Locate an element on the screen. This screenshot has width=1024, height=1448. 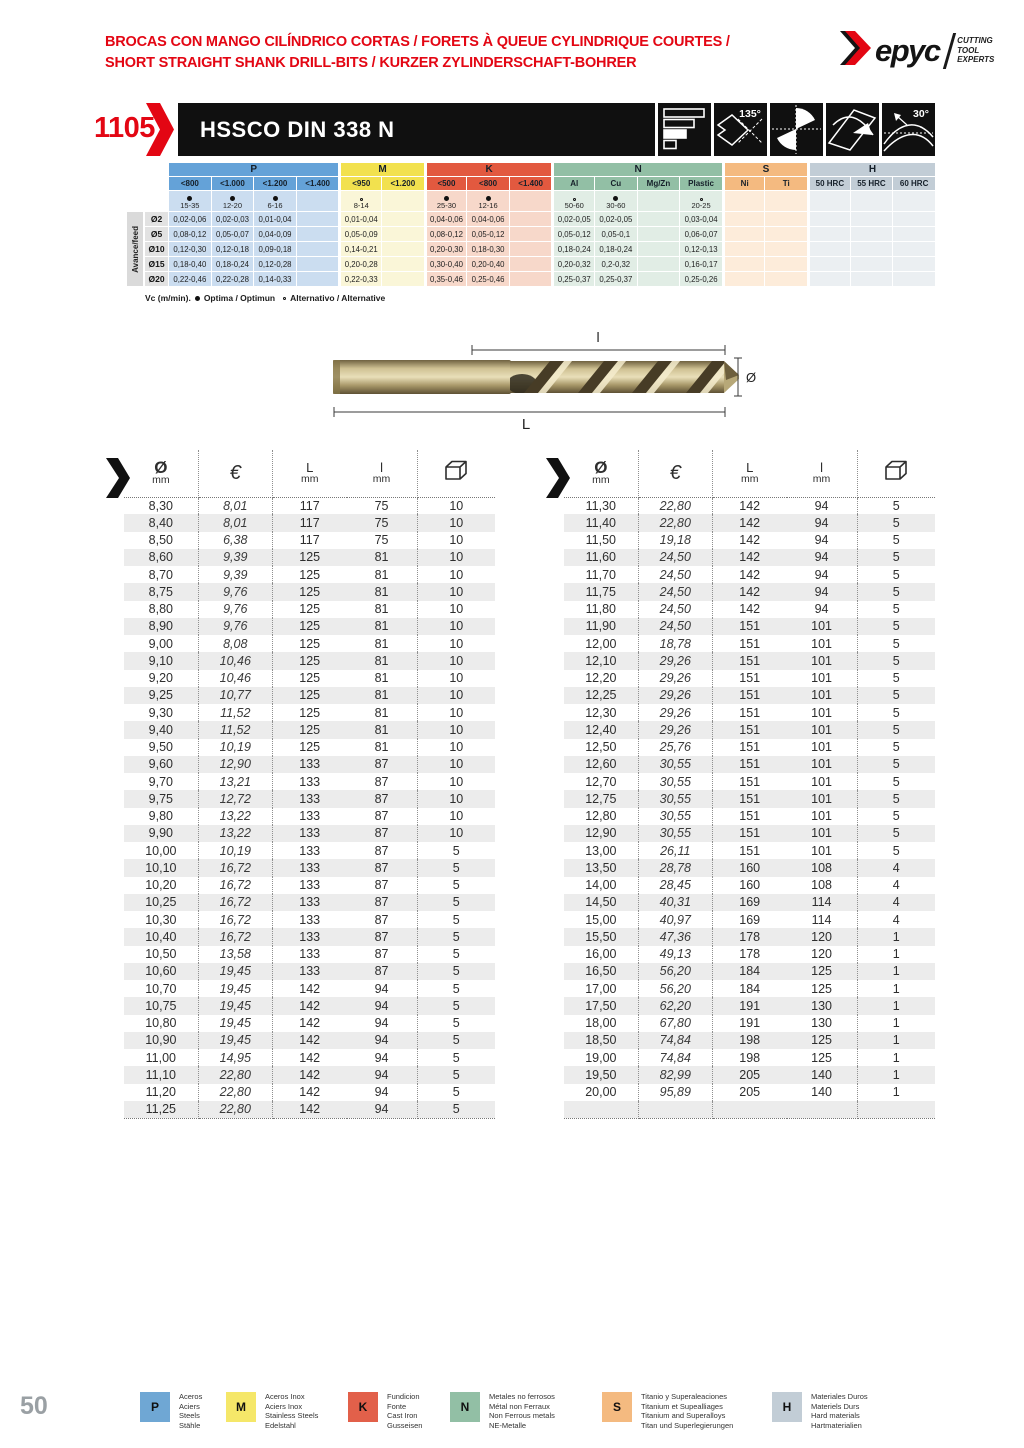
length-cell: 125 is located at coordinates (310, 591).